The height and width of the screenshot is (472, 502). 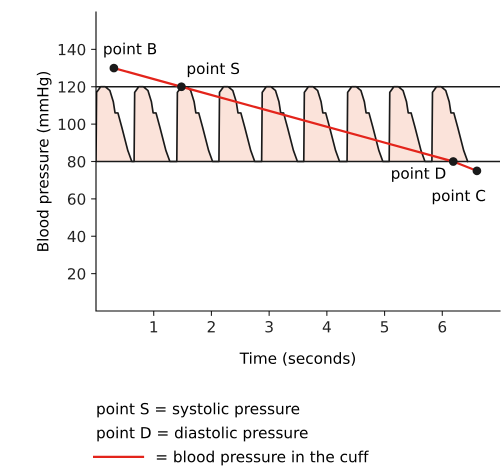 I want to click on annotation: point S, so click(x=214, y=70).